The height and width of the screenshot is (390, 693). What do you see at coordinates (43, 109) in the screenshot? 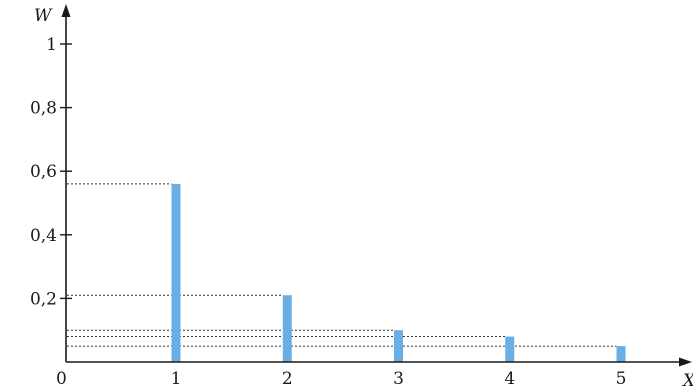
I see `y-tick-label: 0,8` at bounding box center [43, 109].